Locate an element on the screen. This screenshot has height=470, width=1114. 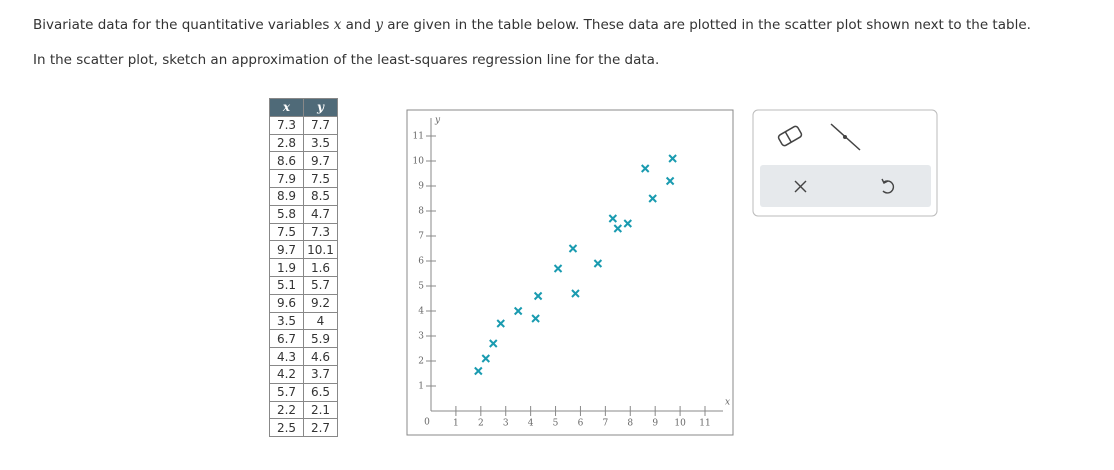
undo-button is located at coordinates (888, 186).